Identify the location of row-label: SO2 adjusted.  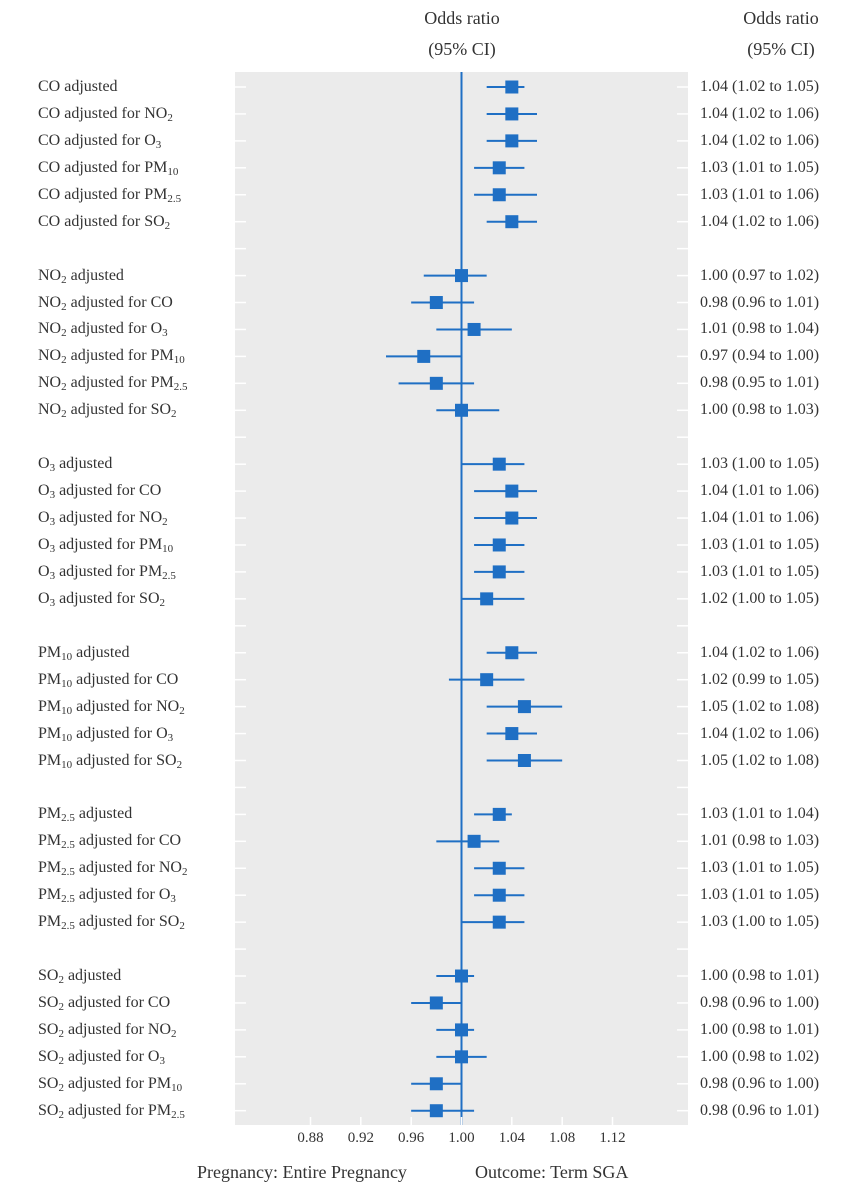
(80, 977).